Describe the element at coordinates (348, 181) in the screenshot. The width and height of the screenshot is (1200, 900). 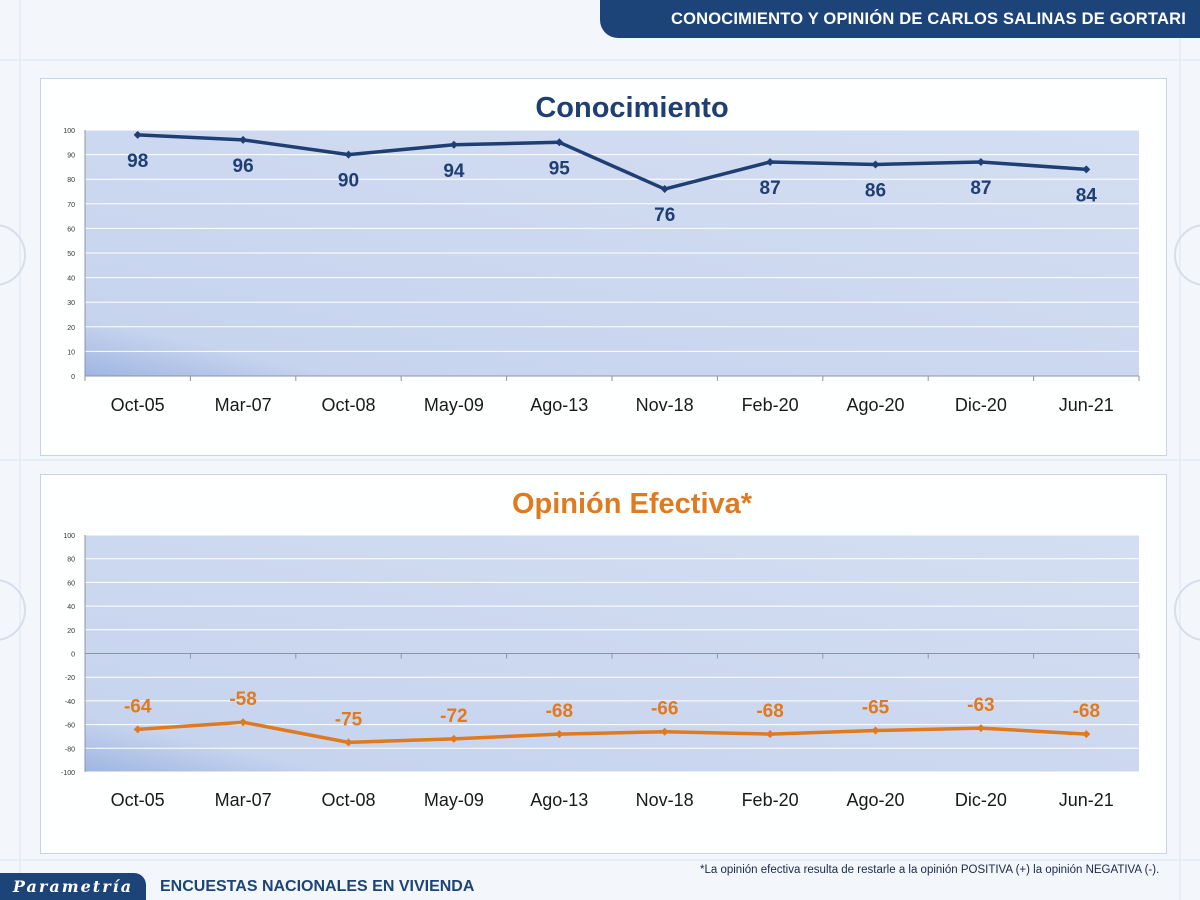
I see `data-label: 90` at that location.